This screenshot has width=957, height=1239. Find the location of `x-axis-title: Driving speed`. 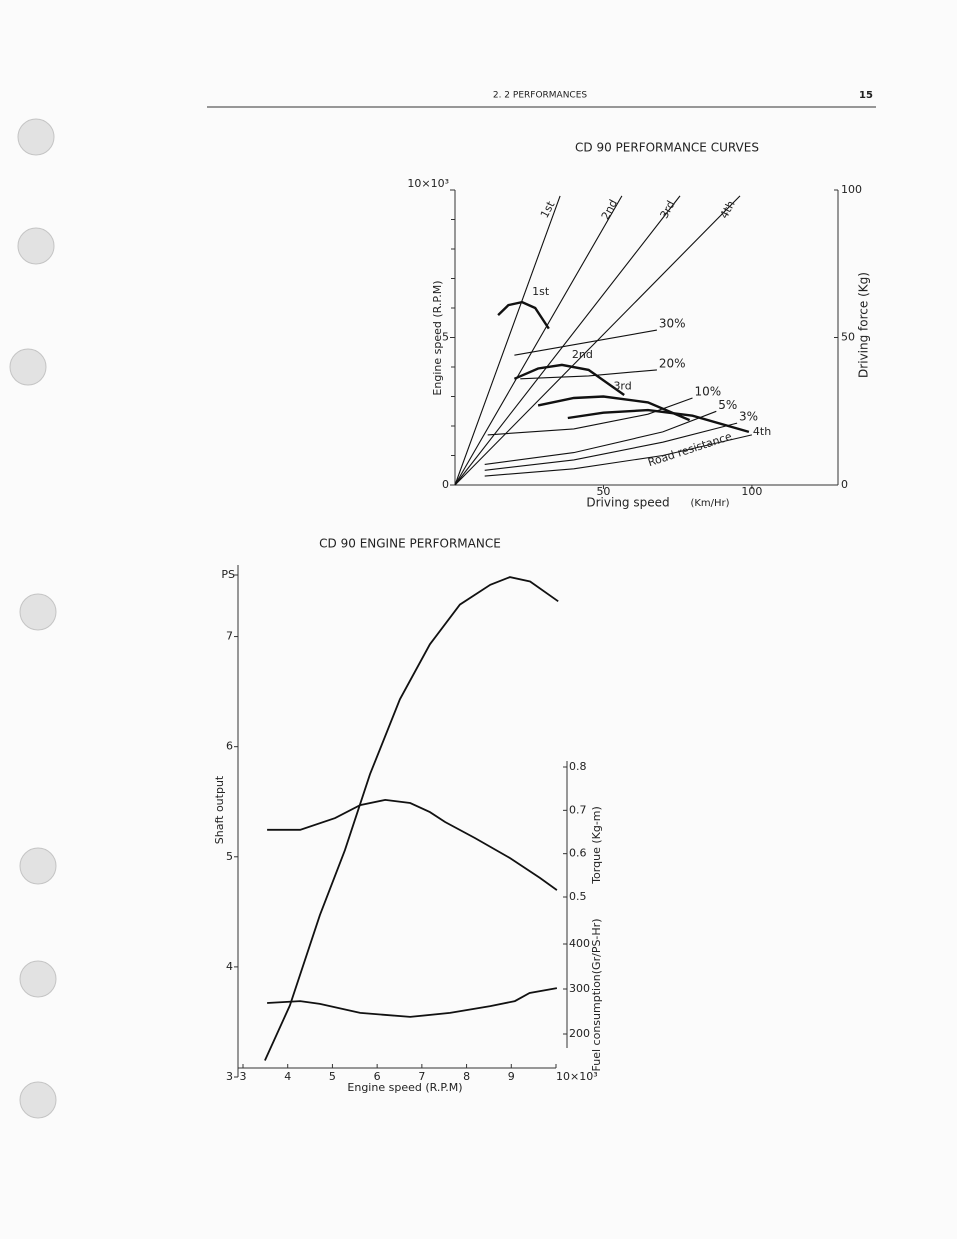

x-axis-title: Driving speed is located at coordinates (627, 503).